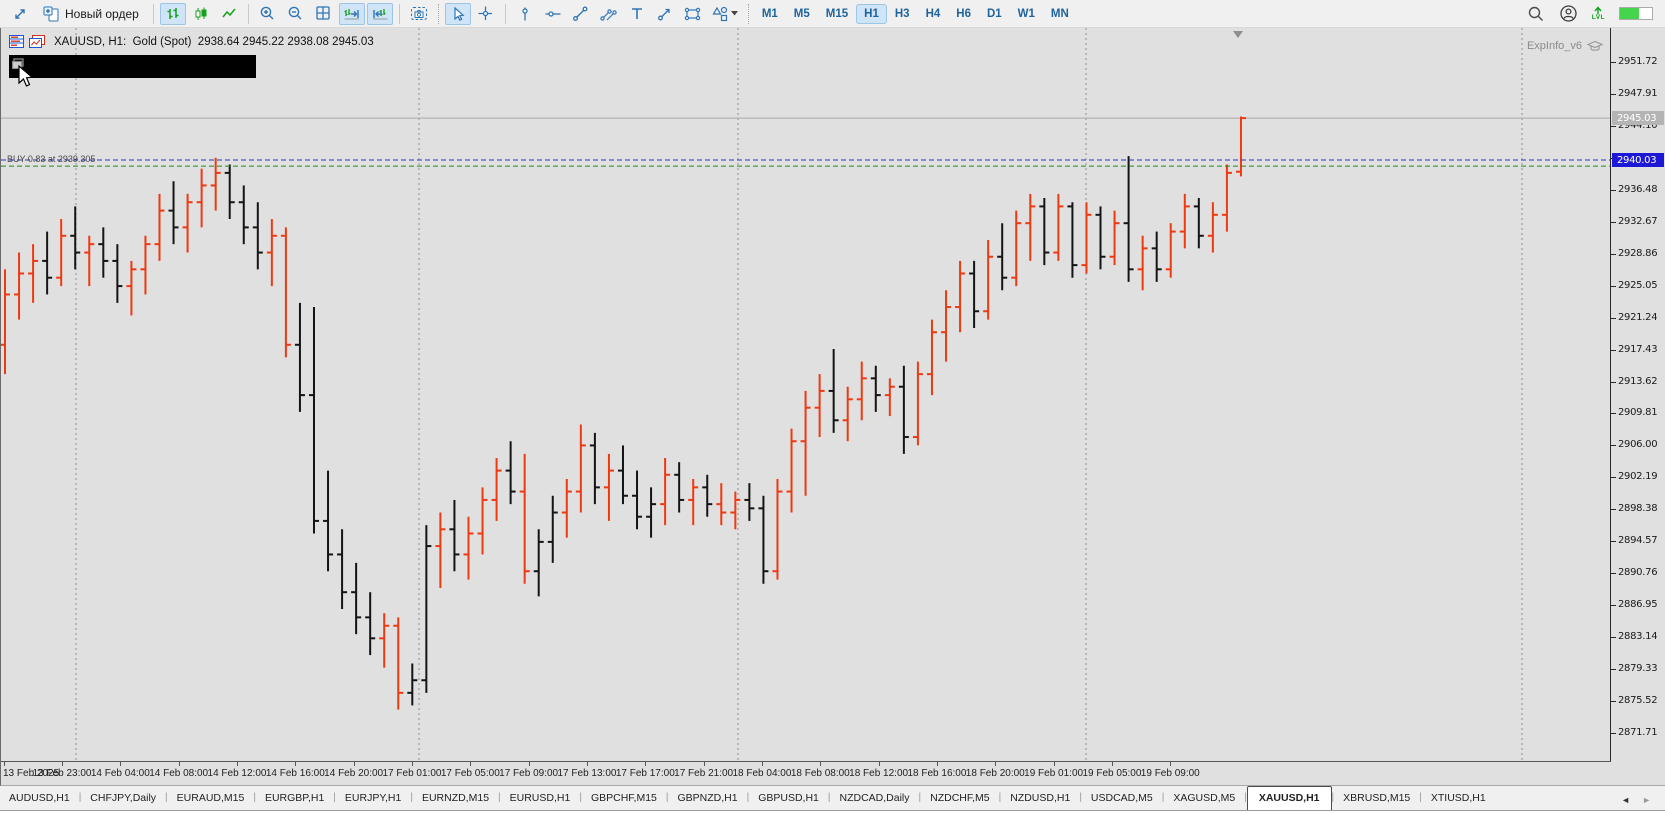 The image size is (1665, 813). What do you see at coordinates (609, 14) in the screenshot?
I see `channel-tool-button` at bounding box center [609, 14].